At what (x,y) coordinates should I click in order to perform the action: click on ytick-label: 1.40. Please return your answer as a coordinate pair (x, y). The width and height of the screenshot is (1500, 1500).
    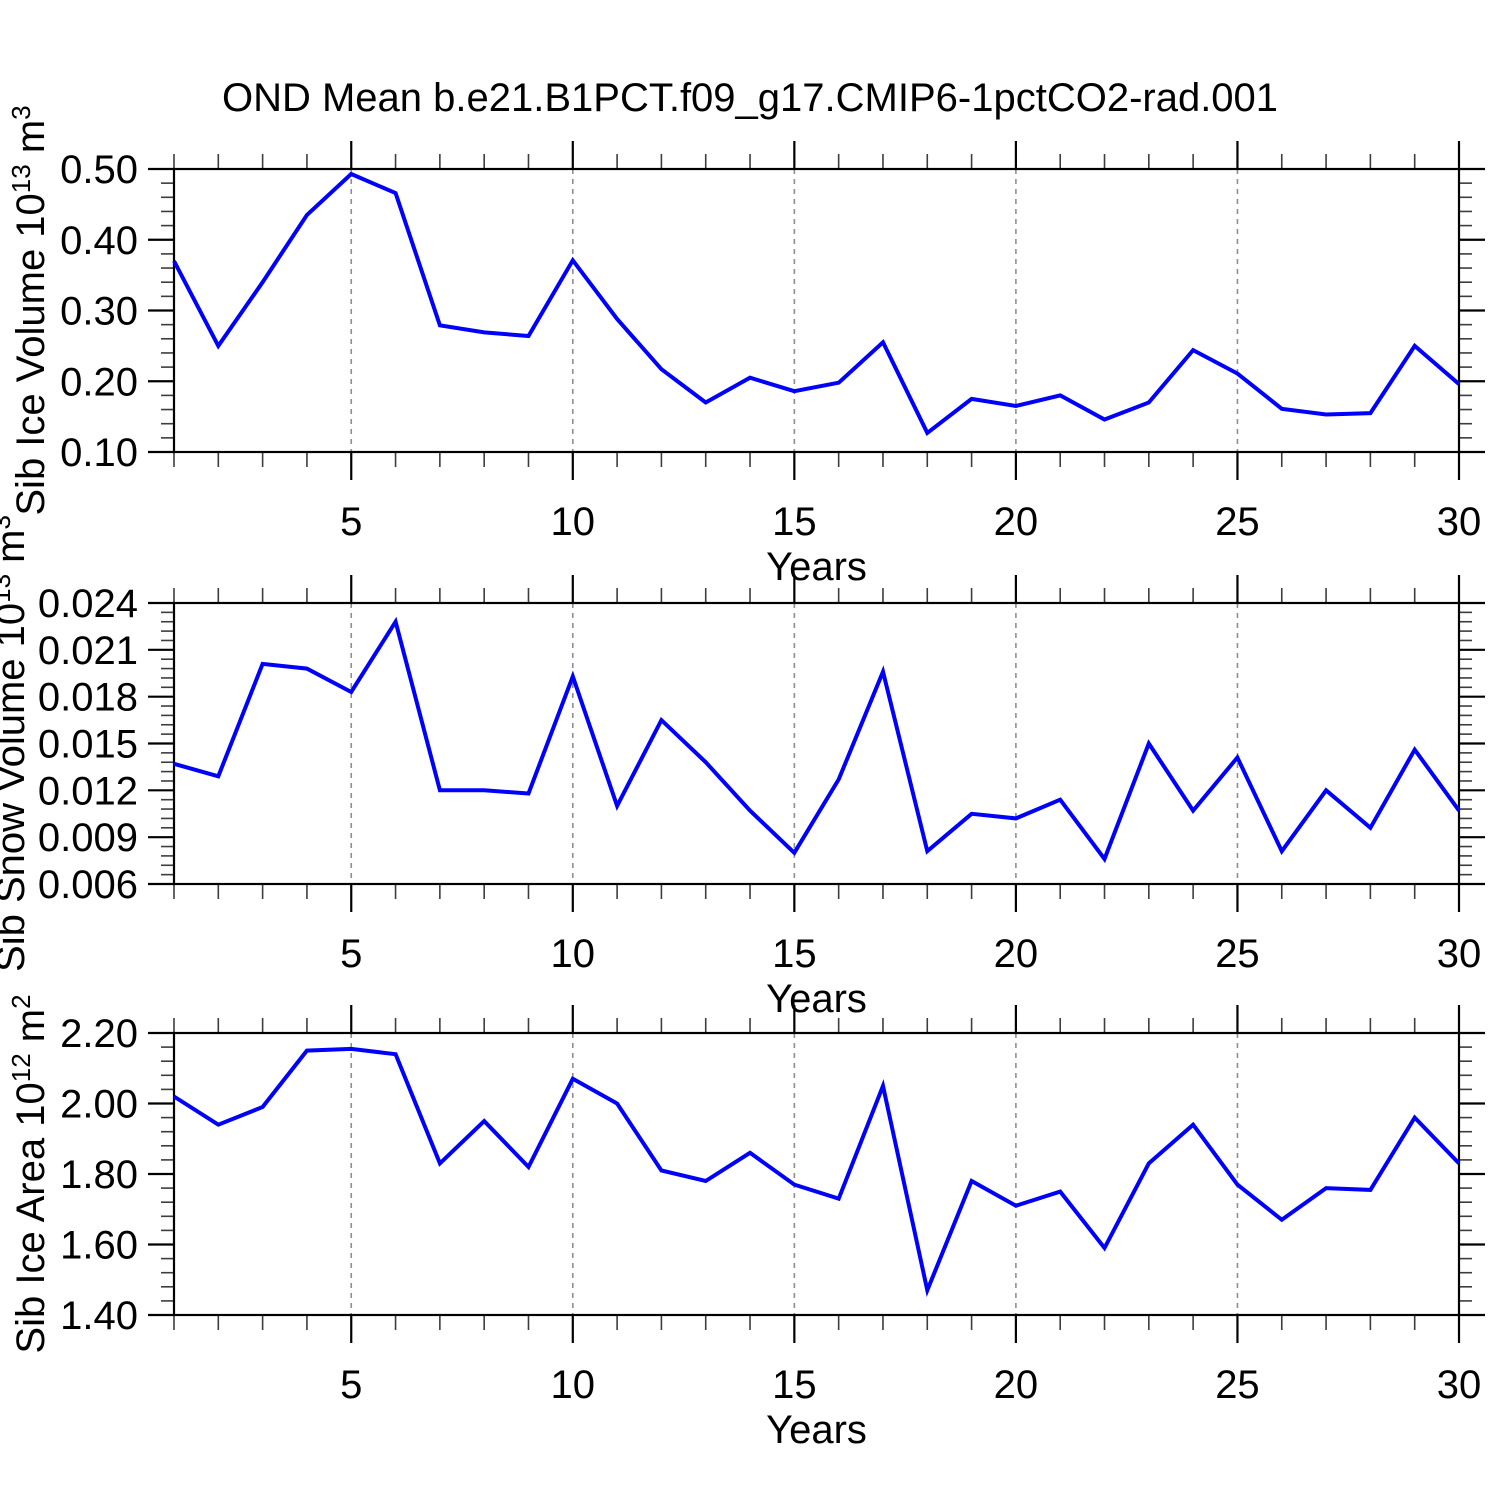
    Looking at the image, I should click on (99, 1316).